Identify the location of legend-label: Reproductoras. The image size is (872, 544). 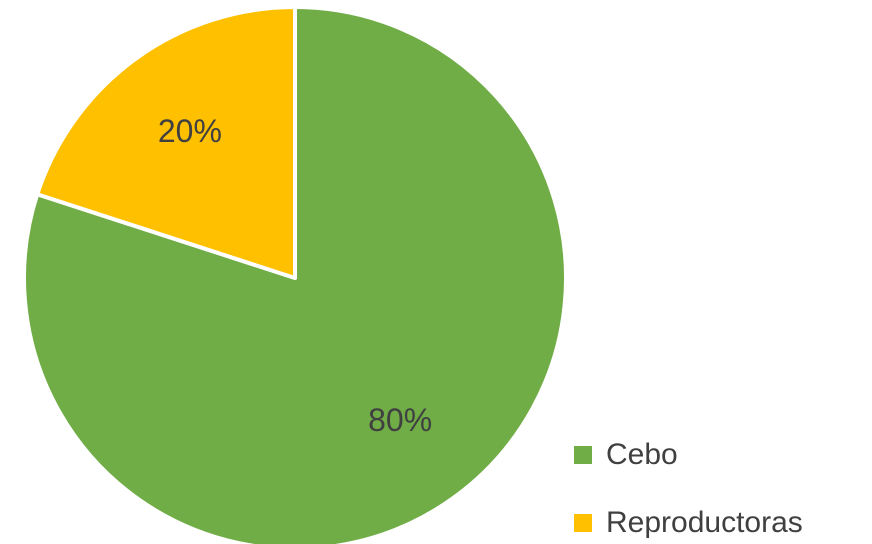
(704, 522).